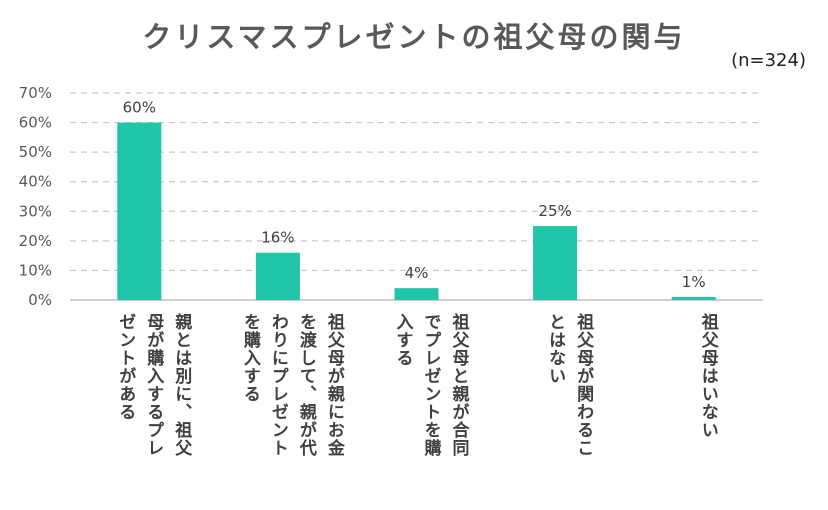 The image size is (828, 510). I want to click on y-tick-label: 20%, so click(35, 241).